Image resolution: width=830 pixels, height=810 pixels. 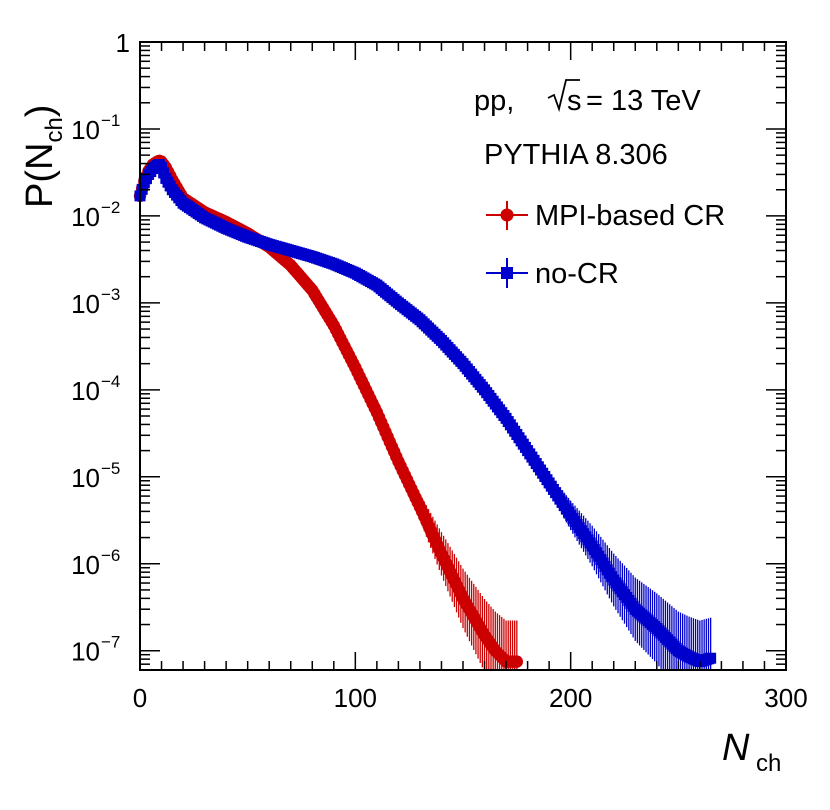 I want to click on y-tick-label: 1, so click(x=123, y=43).